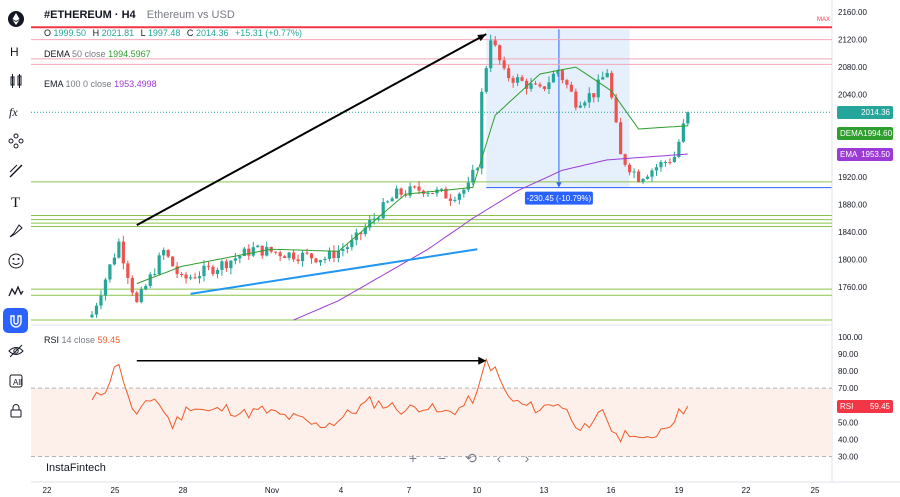 Image resolution: width=900 pixels, height=497 pixels. I want to click on alert-icon: All, so click(15, 380).